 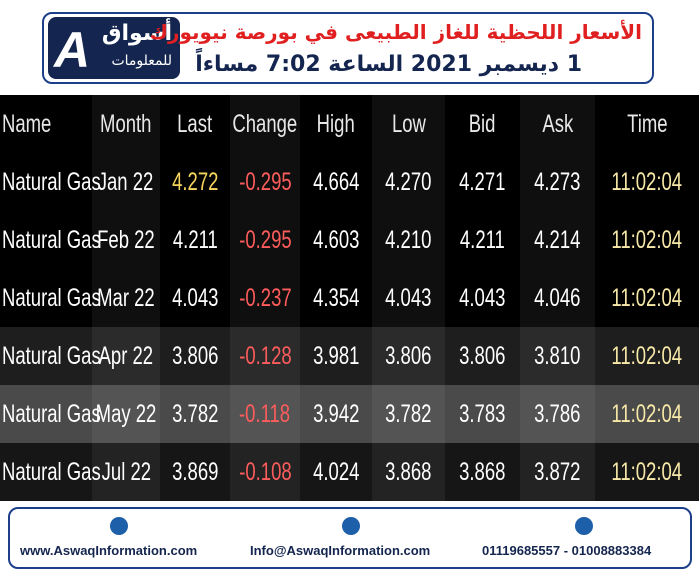 What do you see at coordinates (126, 471) in the screenshot?
I see `cell-text: Jul 22` at bounding box center [126, 471].